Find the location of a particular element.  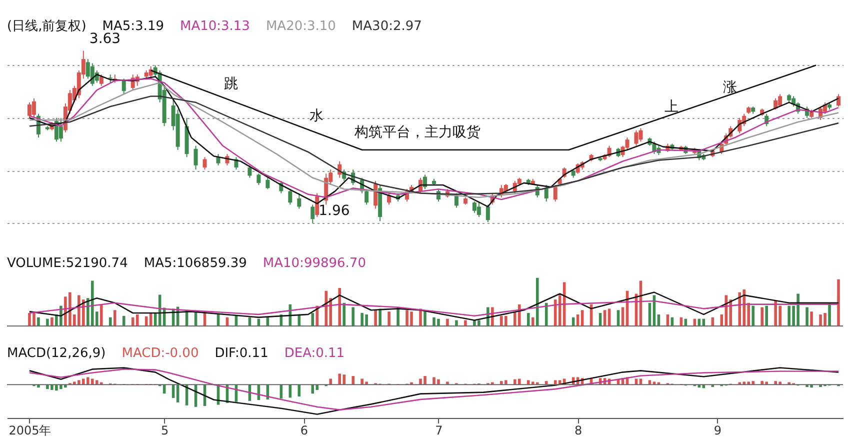

series-label: MACD:-0.00 is located at coordinates (160, 353).